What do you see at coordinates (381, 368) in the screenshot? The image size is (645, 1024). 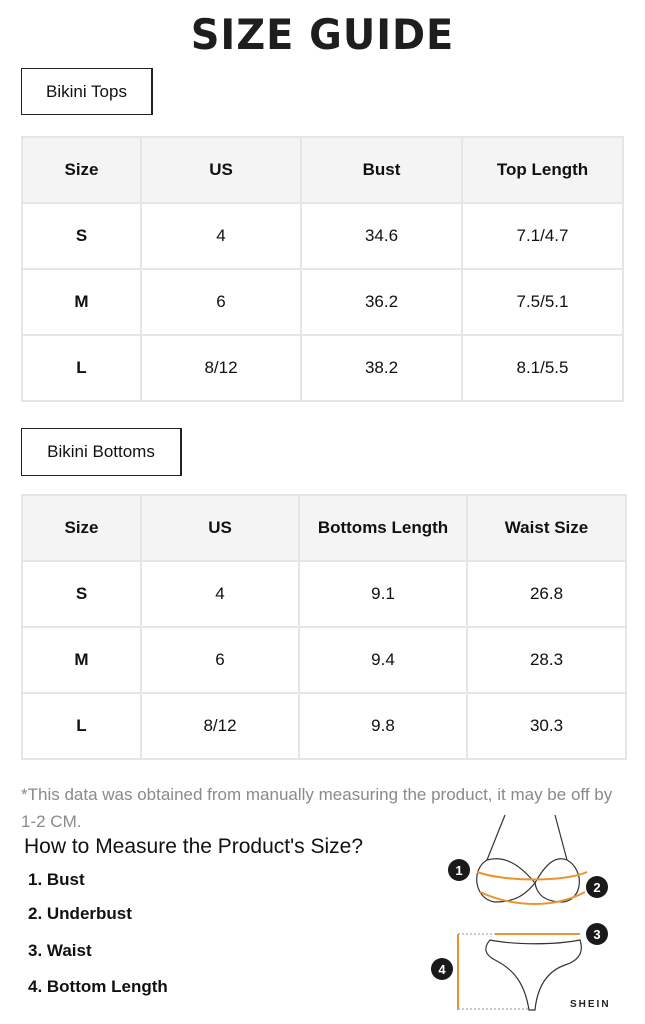 I see `table-cell: 38.2` at bounding box center [381, 368].